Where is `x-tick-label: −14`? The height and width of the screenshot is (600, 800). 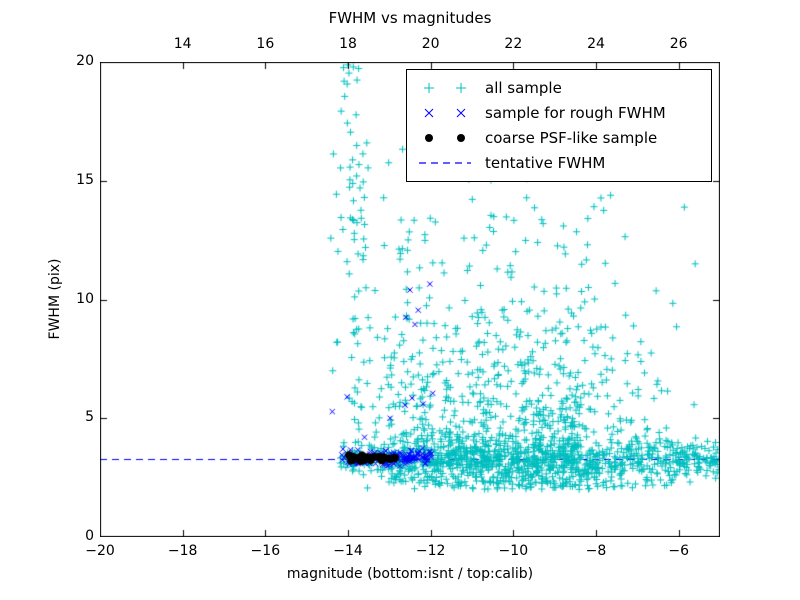
x-tick-label: −14 is located at coordinates (348, 551).